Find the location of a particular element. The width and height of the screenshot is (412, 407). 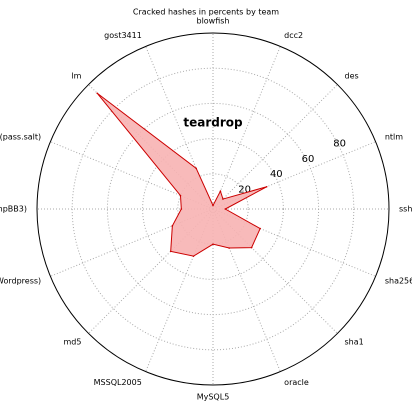

category-label: dcc2 is located at coordinates (293, 35).